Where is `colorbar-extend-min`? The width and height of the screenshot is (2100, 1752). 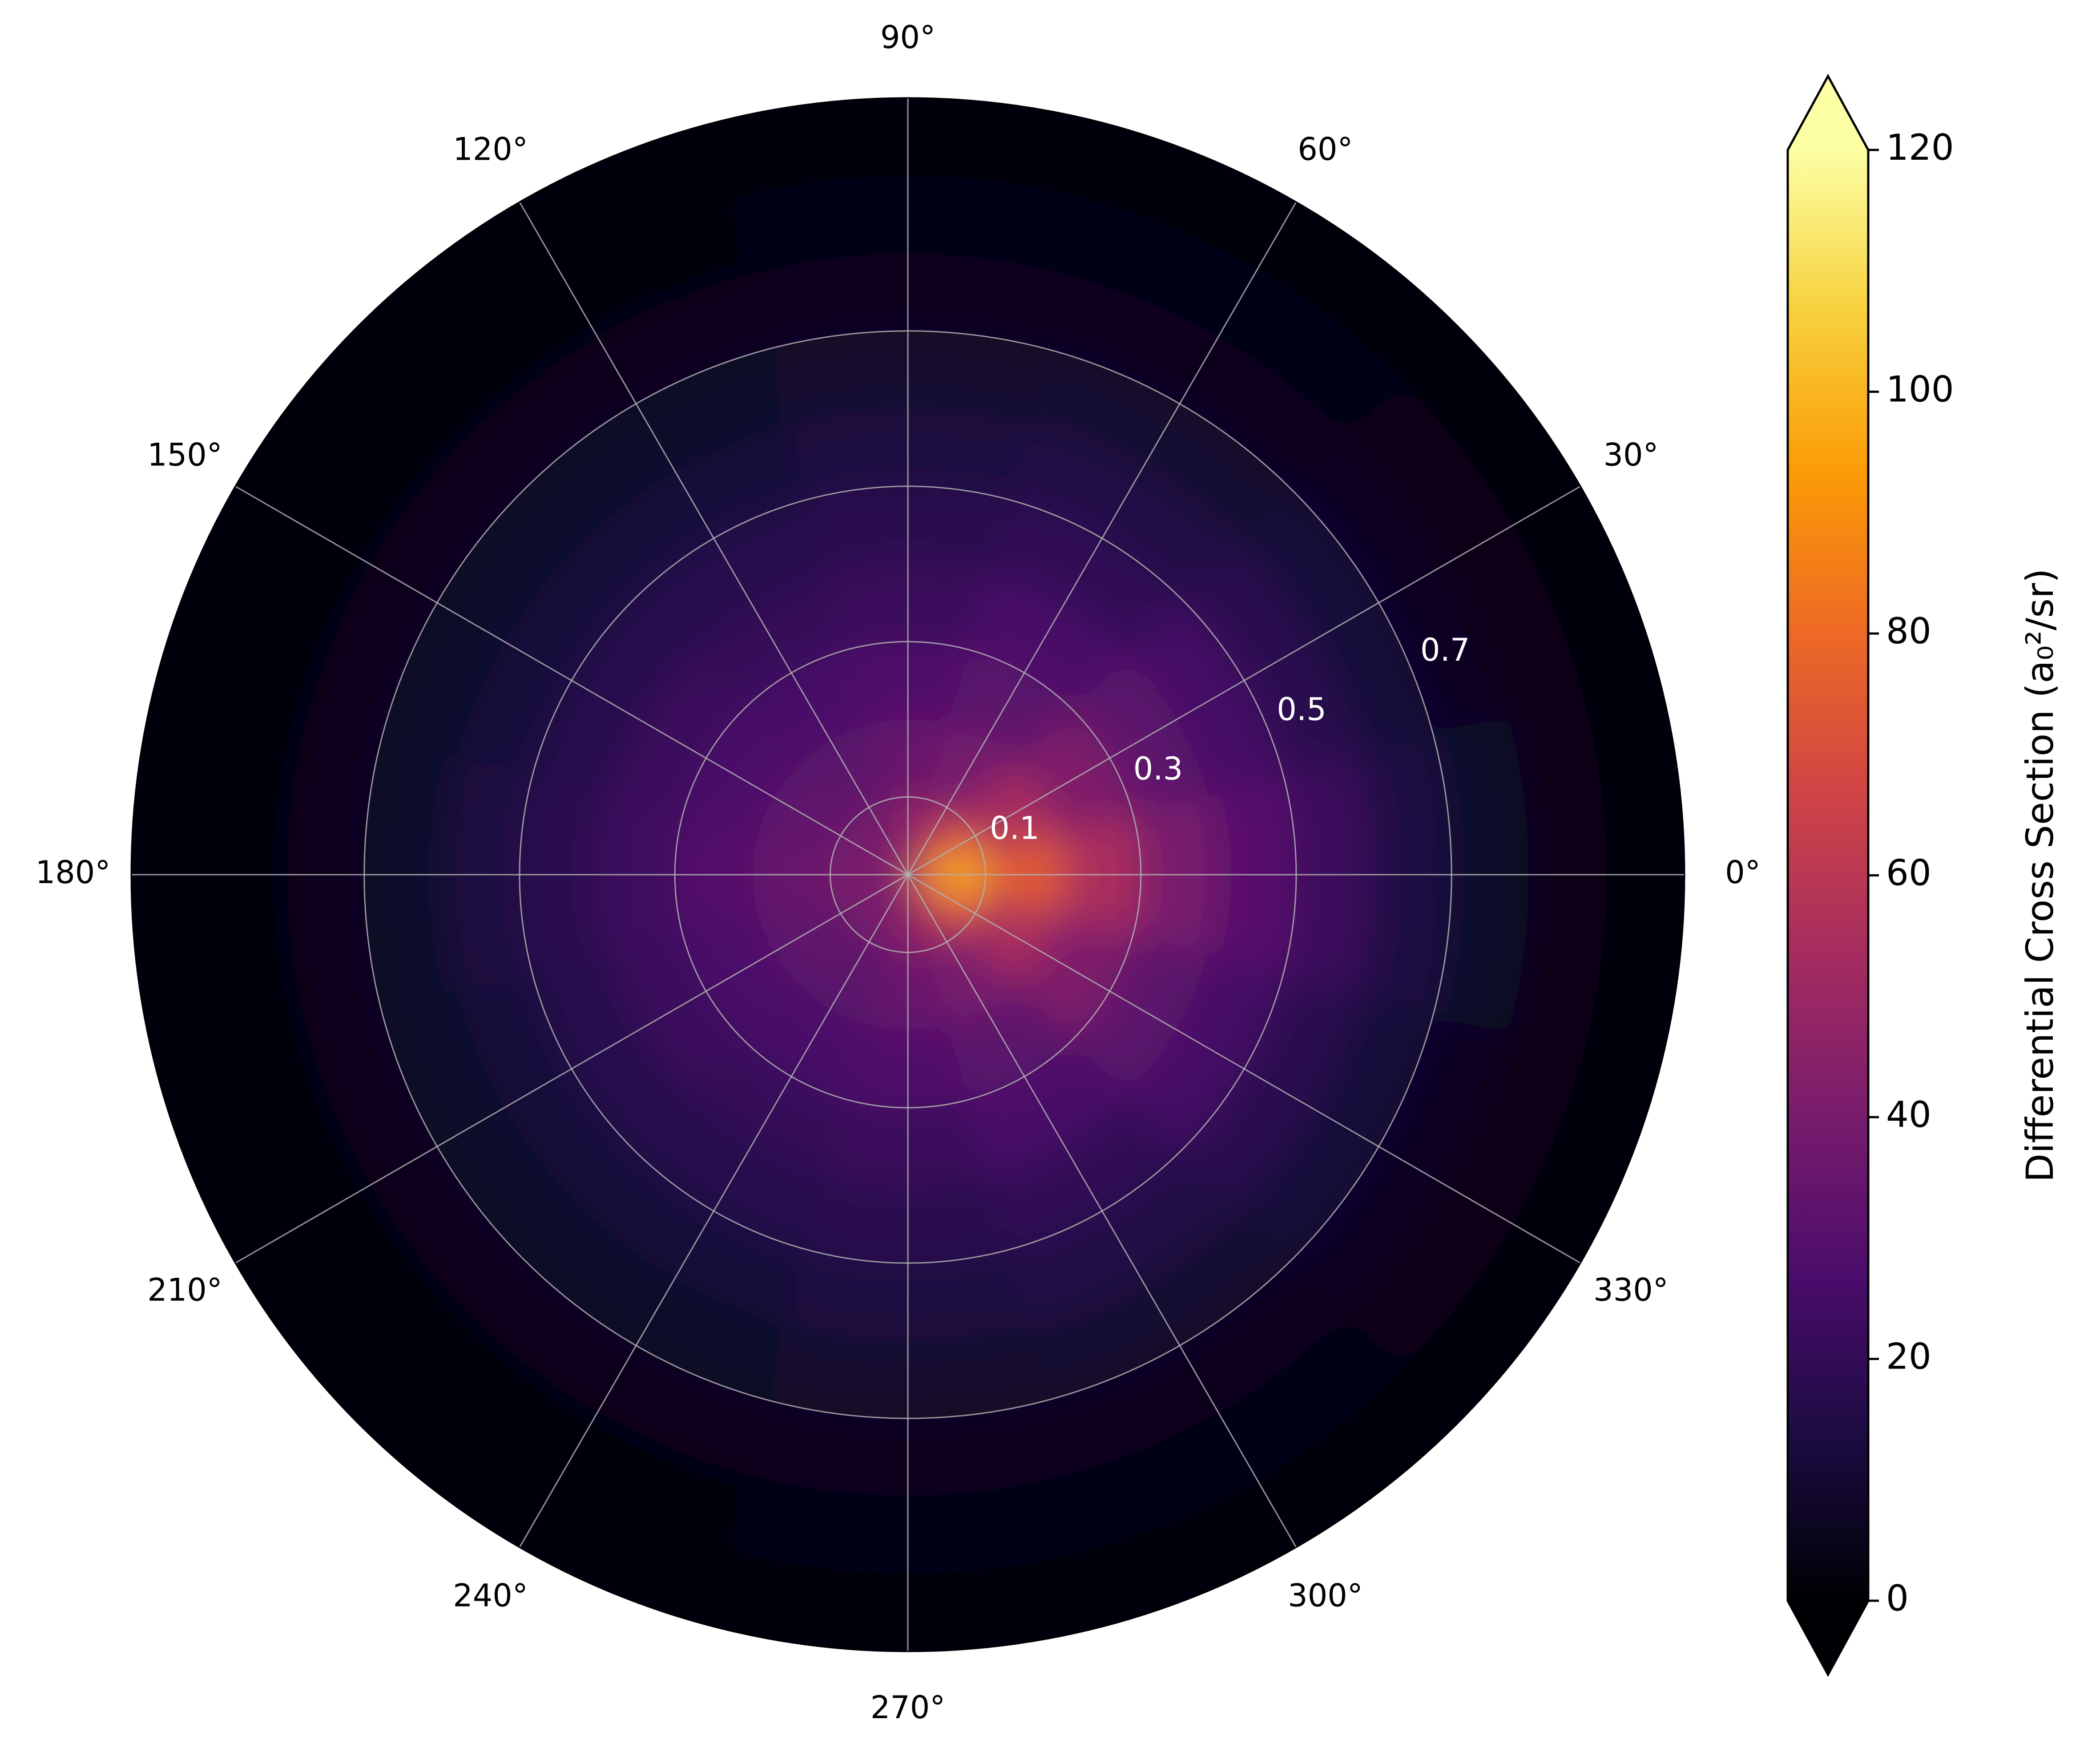
colorbar-extend-min is located at coordinates (1828, 1638).